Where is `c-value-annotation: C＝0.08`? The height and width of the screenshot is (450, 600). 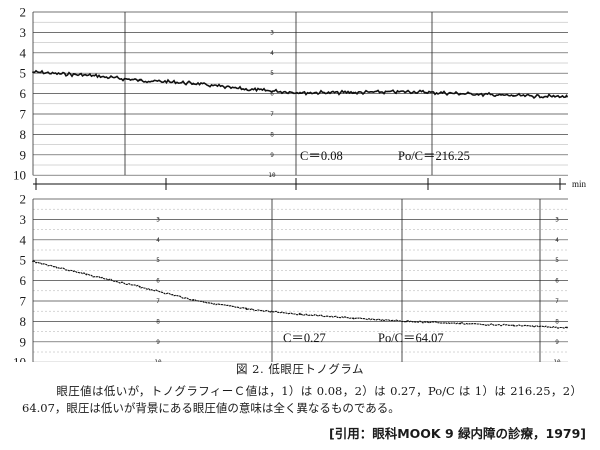 c-value-annotation: C＝0.08 is located at coordinates (321, 156).